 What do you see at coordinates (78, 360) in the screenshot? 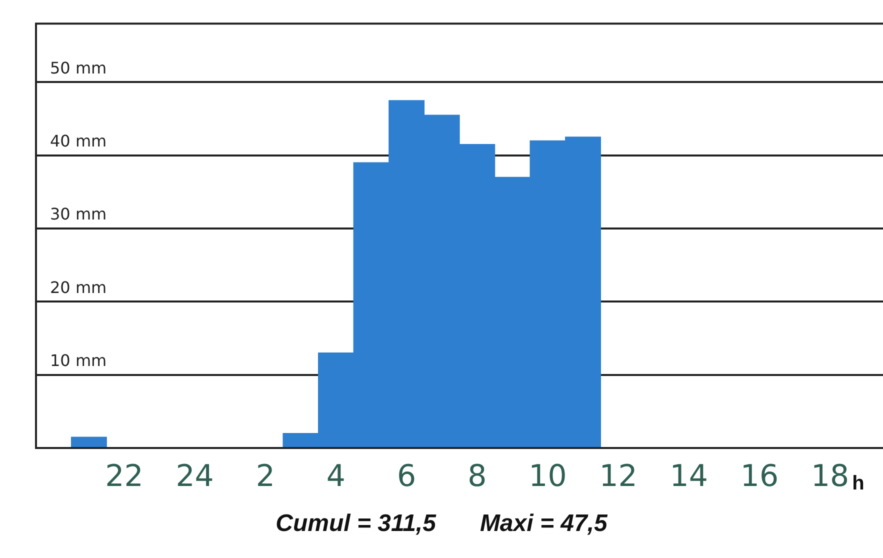
I see `y-tick-label: 10 mm` at bounding box center [78, 360].